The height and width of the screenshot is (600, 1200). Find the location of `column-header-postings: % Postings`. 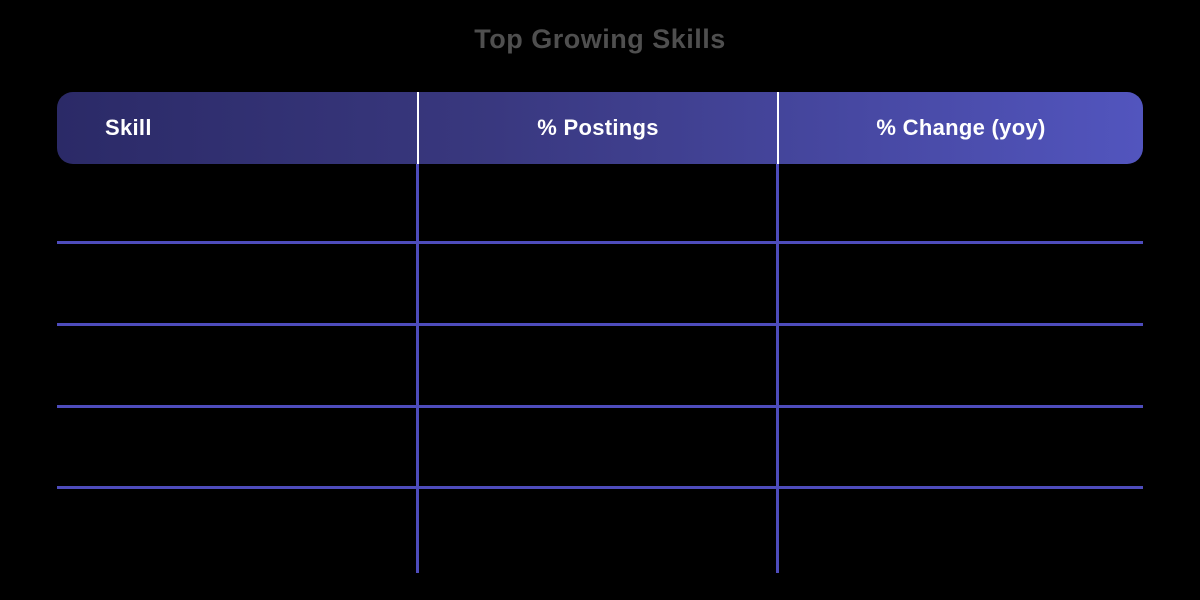

column-header-postings: % Postings is located at coordinates (599, 128).